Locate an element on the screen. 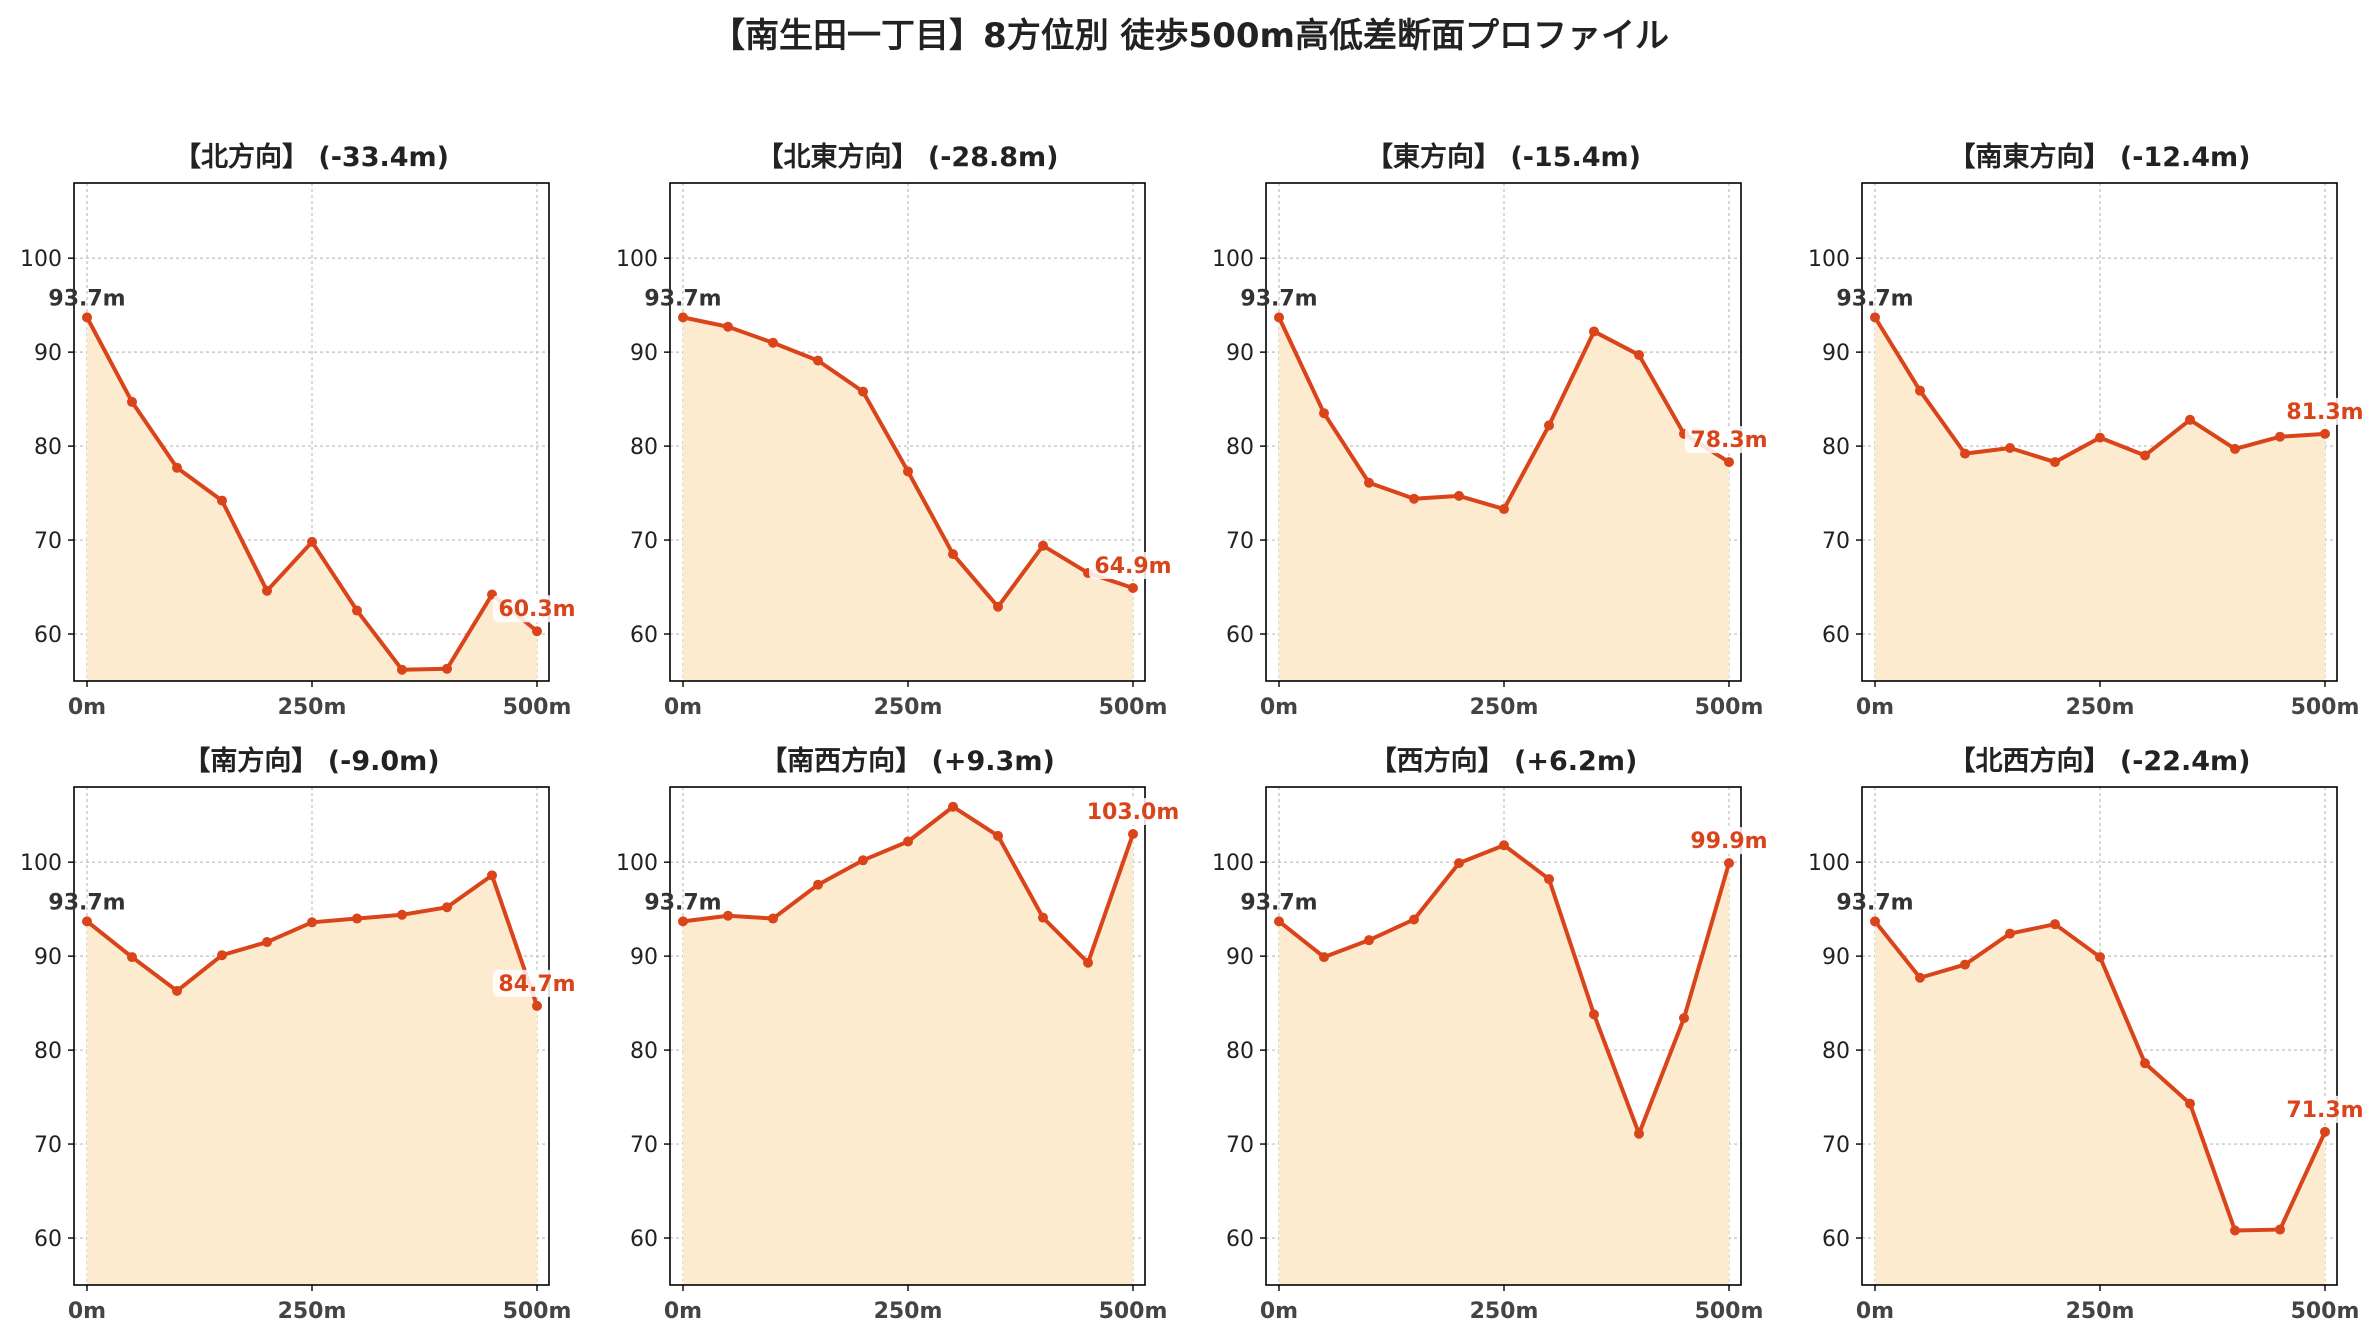 The height and width of the screenshot is (1340, 2380). end-label: 60.3m is located at coordinates (536, 609).